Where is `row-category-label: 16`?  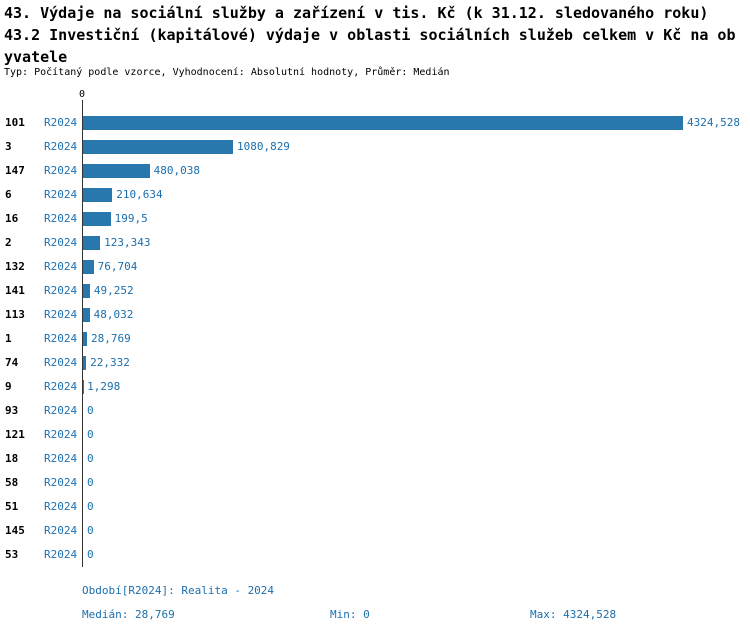 row-category-label: 16 is located at coordinates (12, 218).